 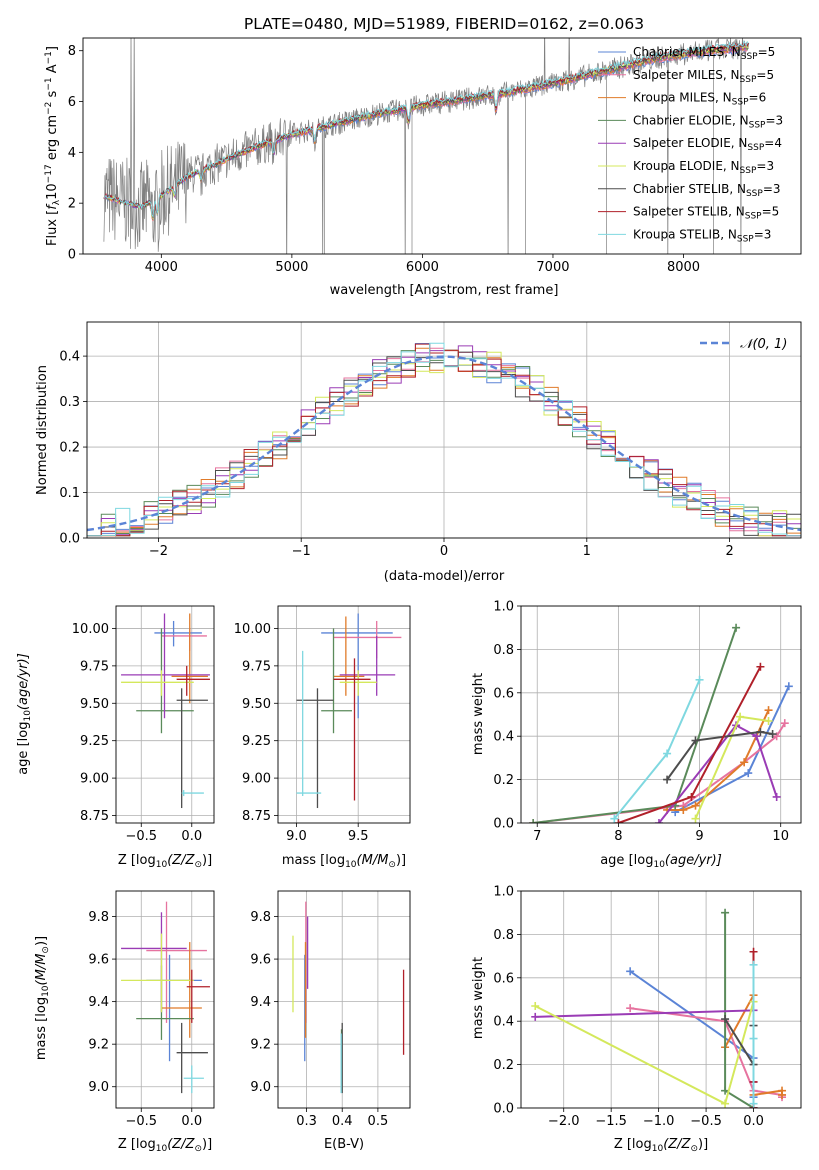 What do you see at coordinates (181, 860) in the screenshot?
I see `label-part: (Z/Z` at bounding box center [181, 860].